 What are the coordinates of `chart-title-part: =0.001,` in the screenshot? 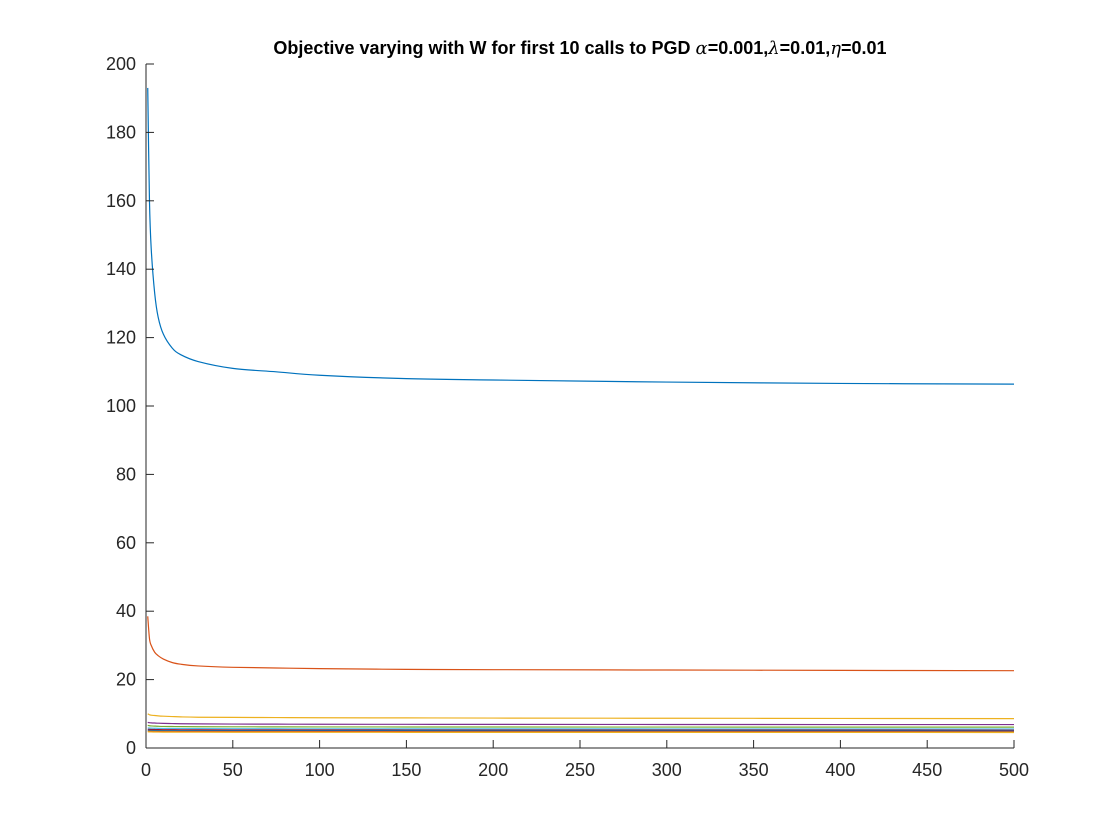 It's located at (738, 48).